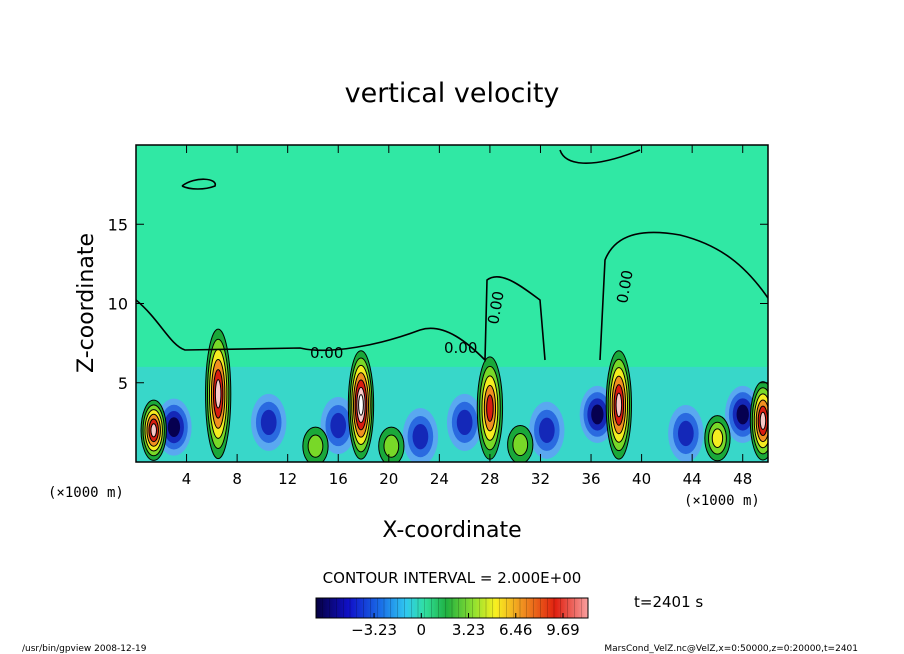  Describe the element at coordinates (473, 315) in the screenshot. I see `contour-labels: 0.00 0.00 0.00 0.00` at that location.